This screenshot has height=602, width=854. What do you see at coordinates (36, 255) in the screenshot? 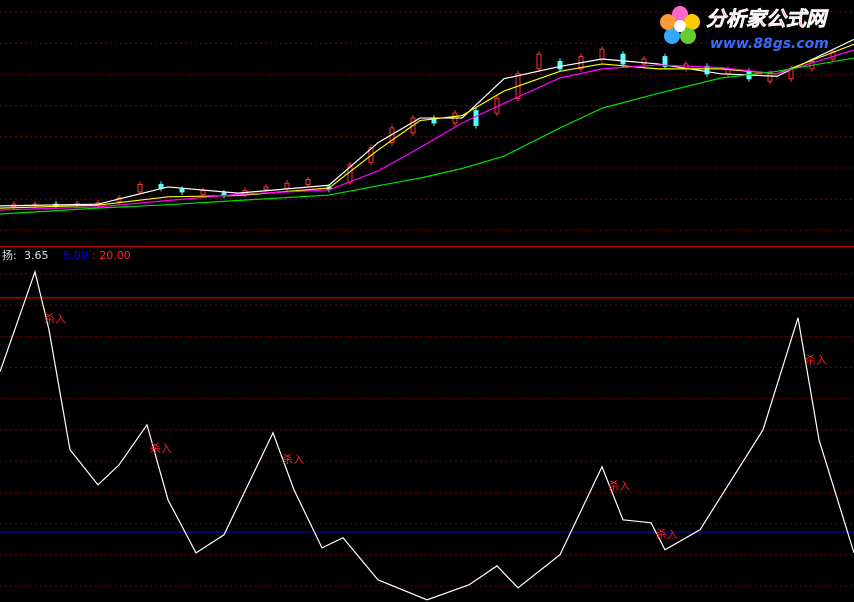
I see `indicator-value: 3.65` at bounding box center [36, 255].